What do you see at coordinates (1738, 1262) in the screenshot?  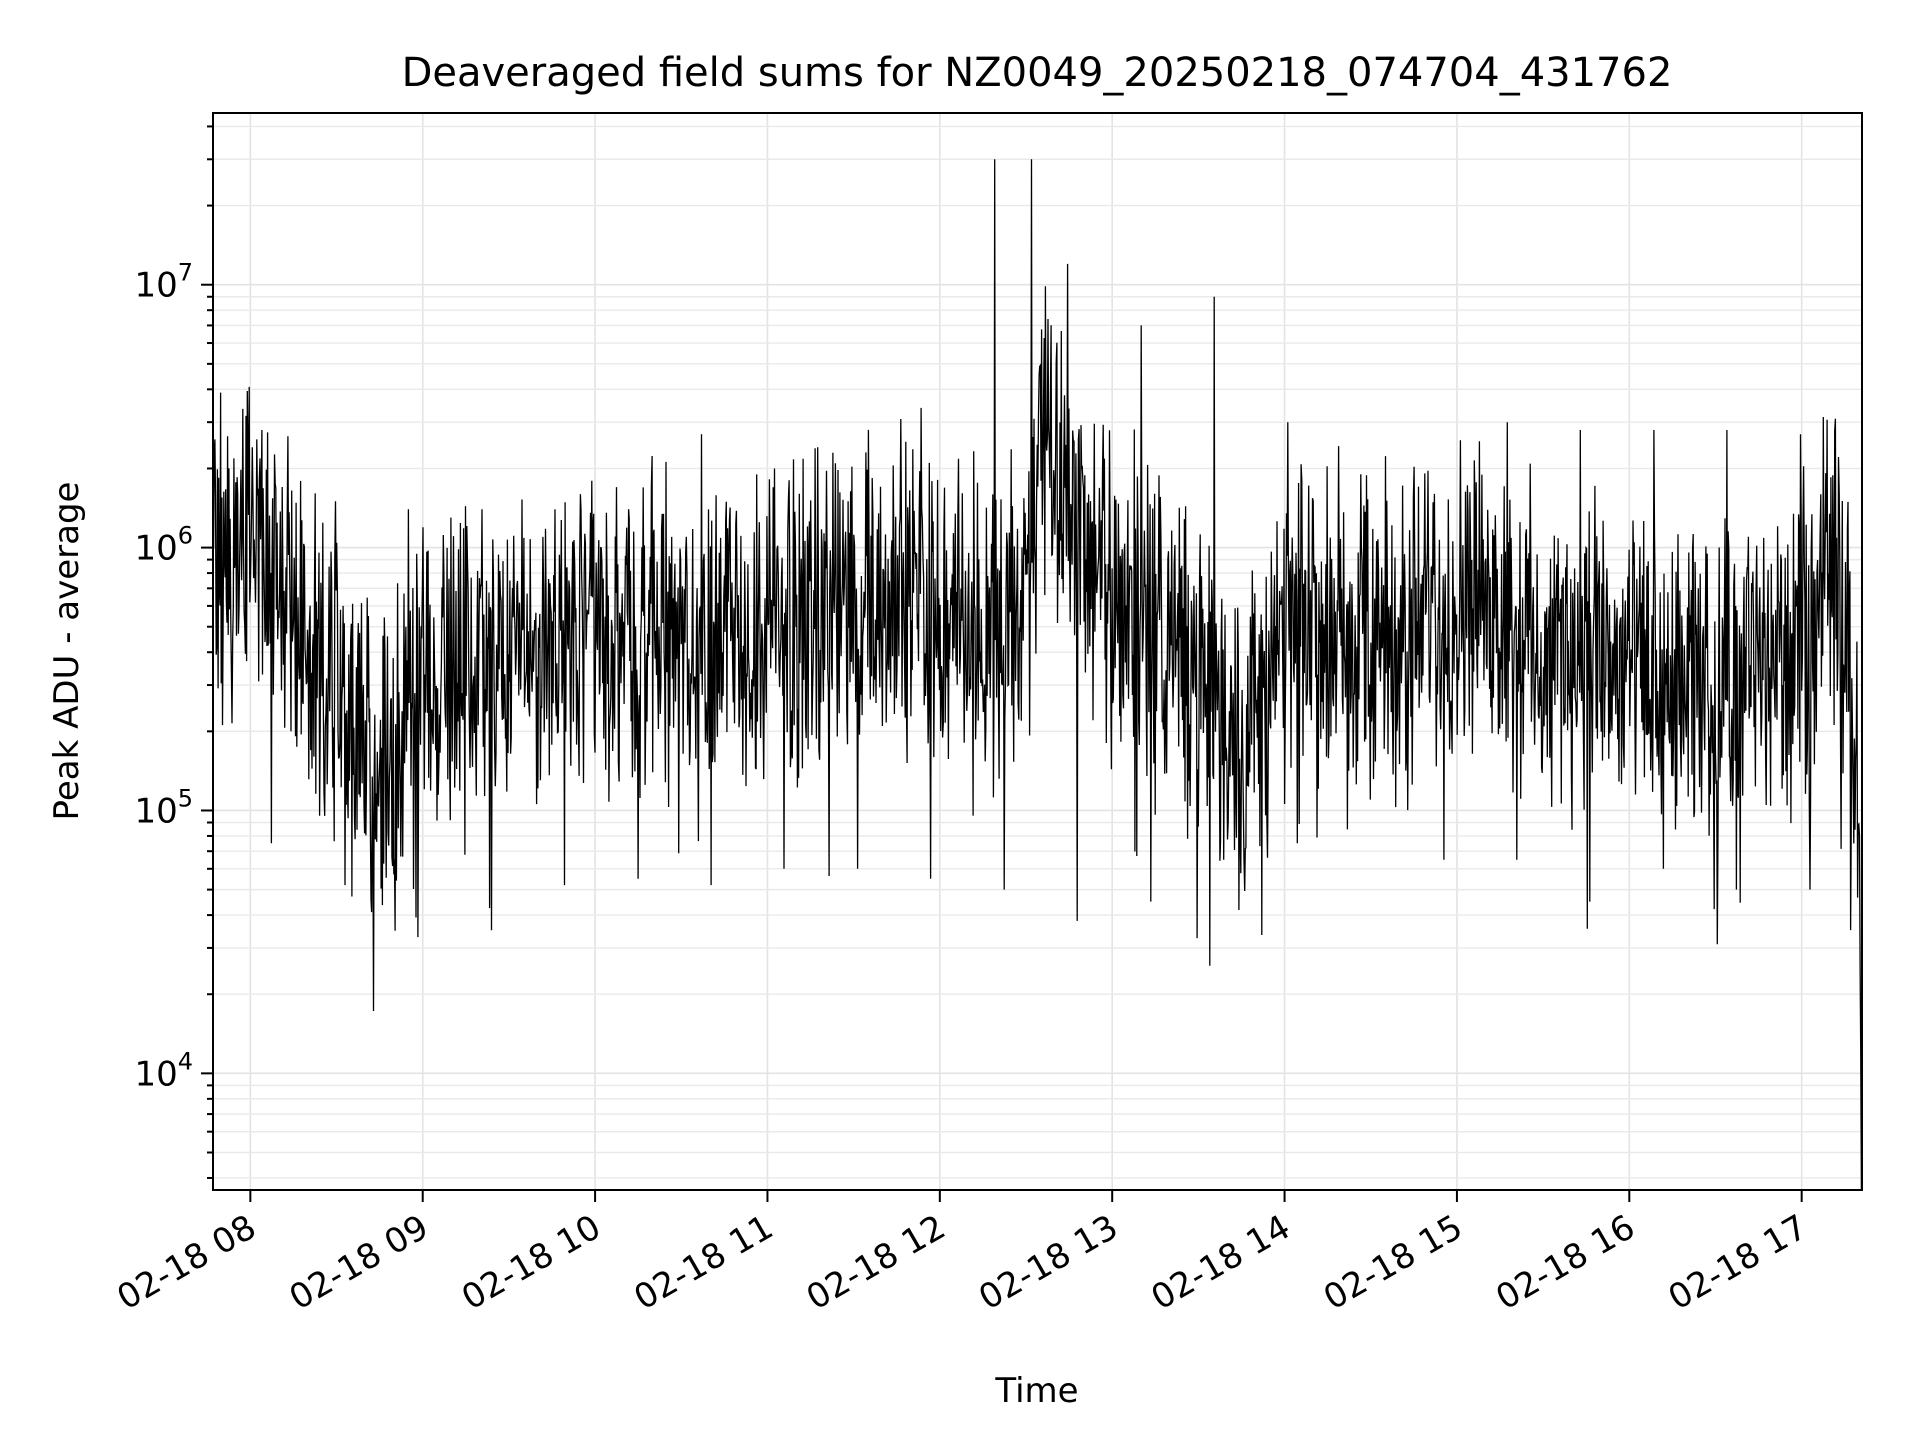 I see `x-tick-label: 02-18 17` at bounding box center [1738, 1262].